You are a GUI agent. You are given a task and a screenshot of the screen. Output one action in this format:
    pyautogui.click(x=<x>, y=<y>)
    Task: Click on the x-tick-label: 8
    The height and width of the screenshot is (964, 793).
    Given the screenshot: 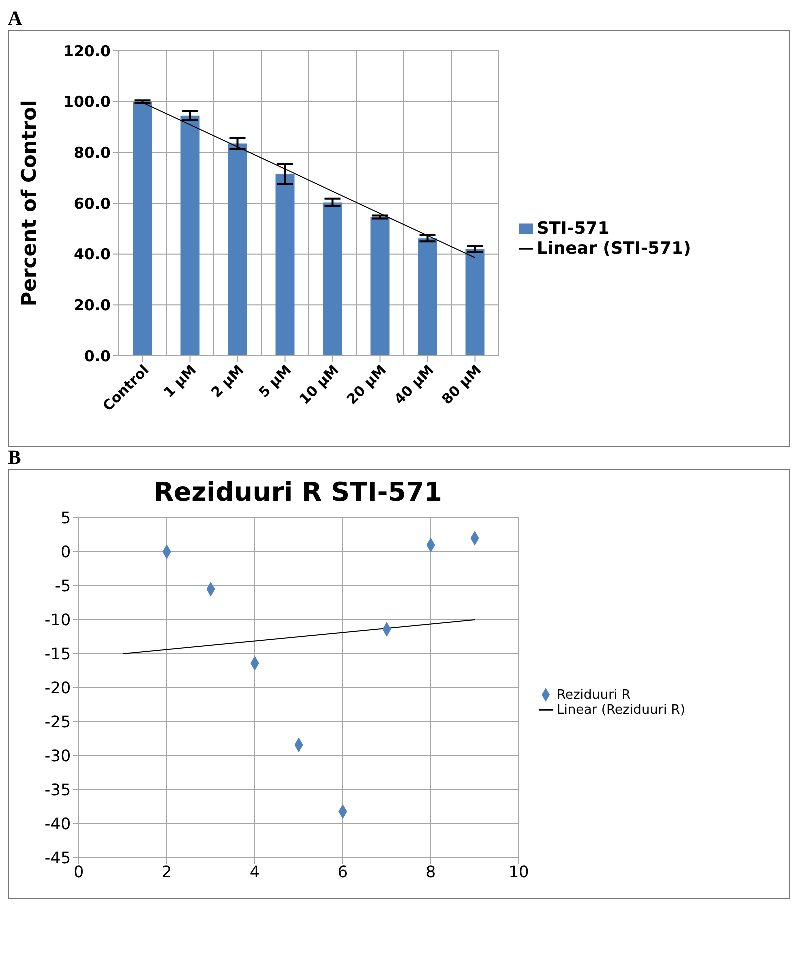 What is the action you would take?
    pyautogui.click(x=431, y=872)
    